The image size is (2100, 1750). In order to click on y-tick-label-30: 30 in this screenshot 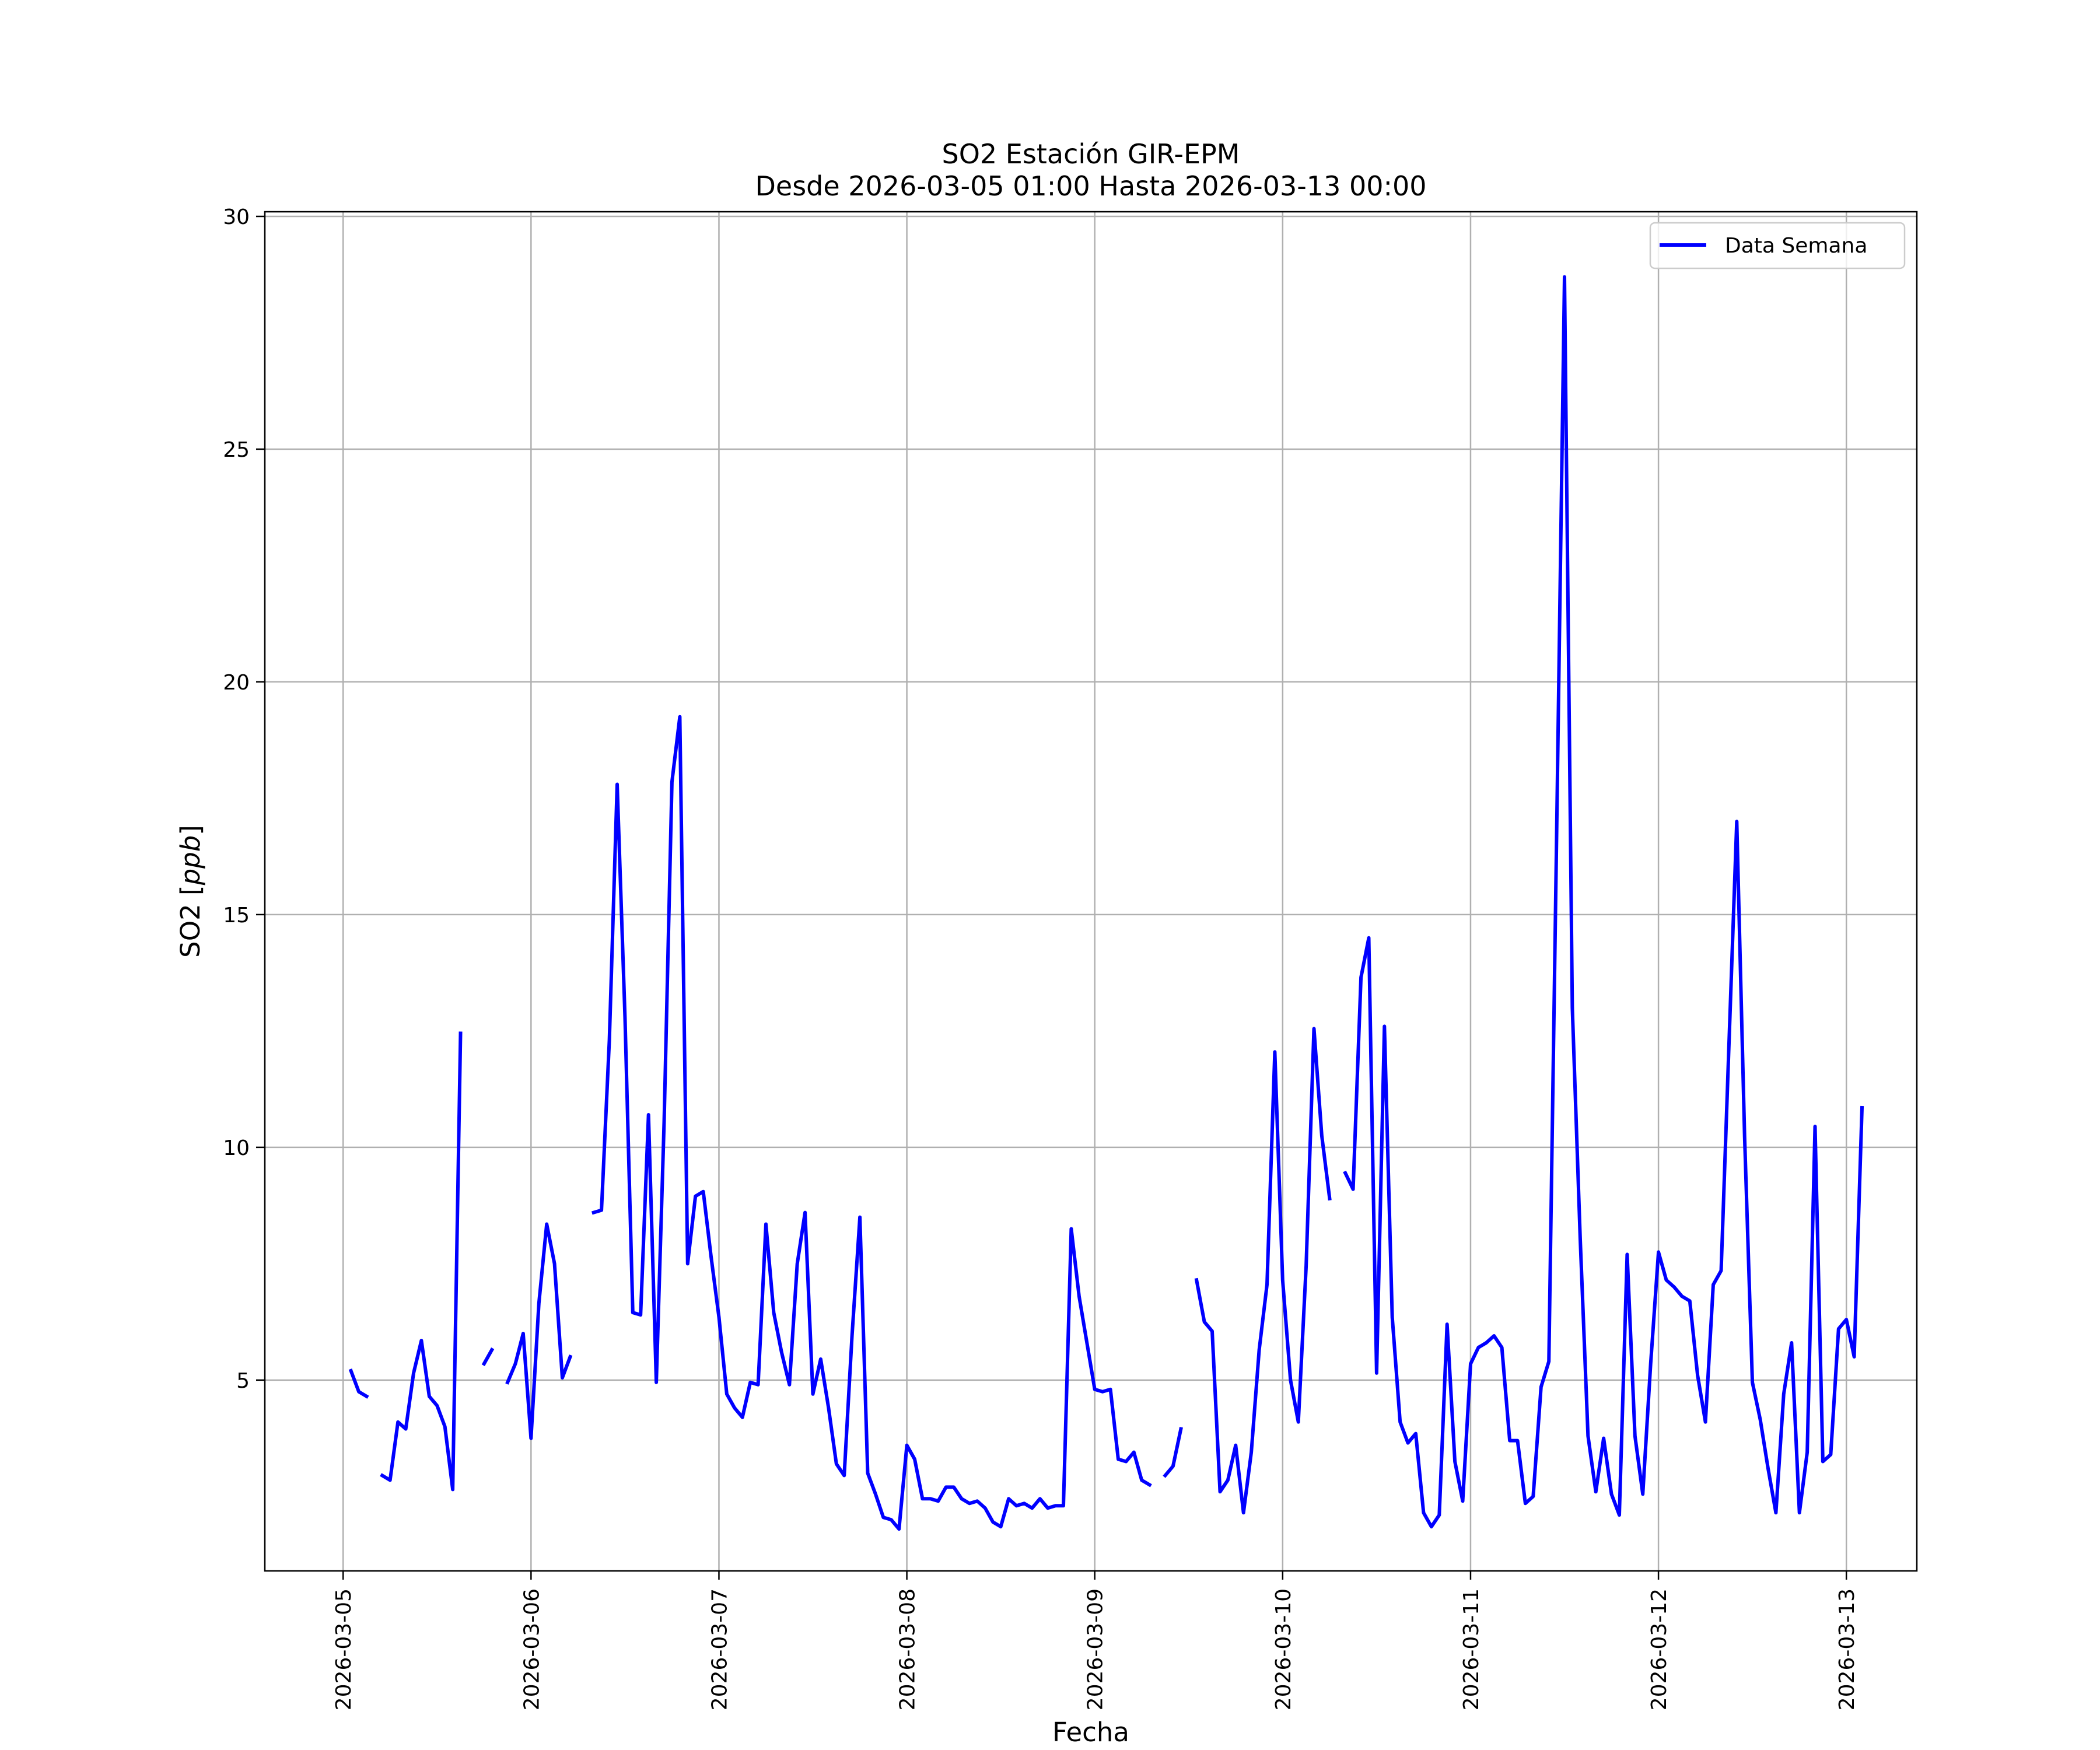, I will do `click(236, 217)`.